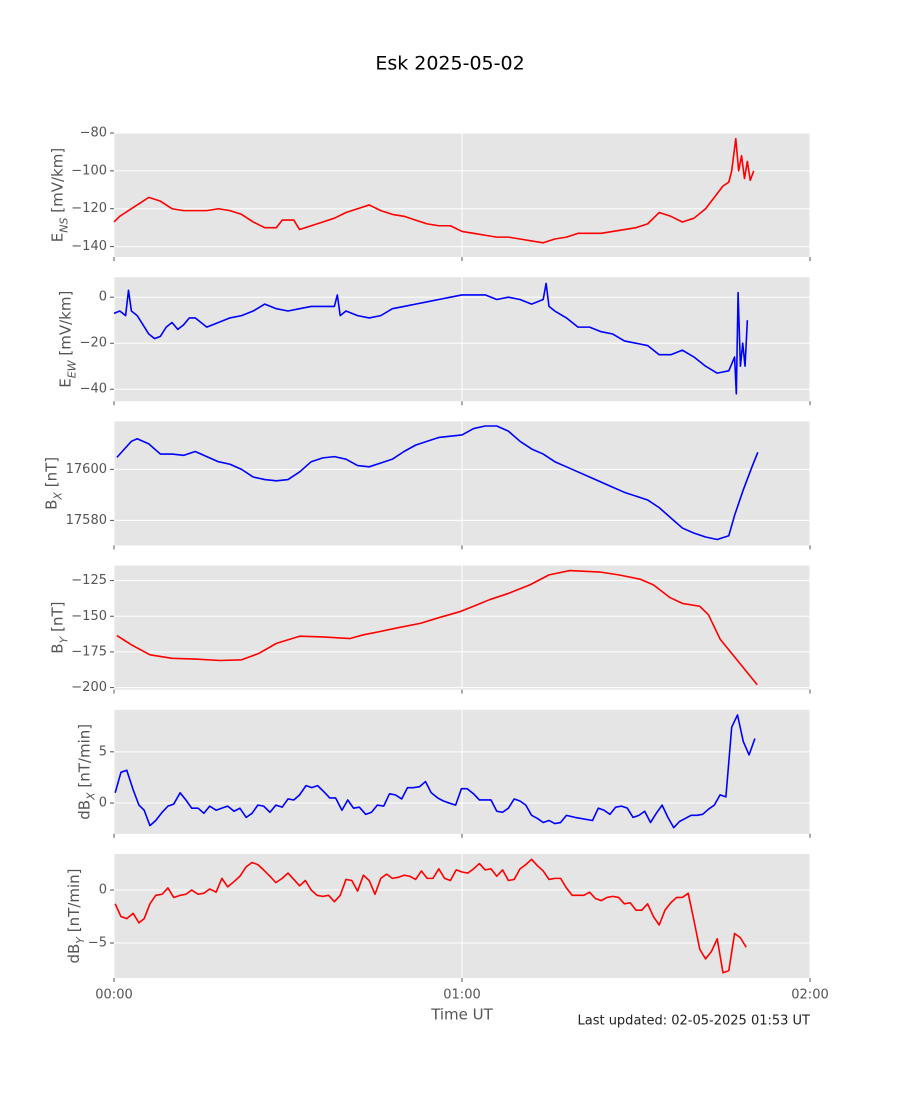 This screenshot has width=900, height=1100. What do you see at coordinates (693, 1021) in the screenshot?
I see `footer: Last updated: 02-05-2025 01:53 UT` at bounding box center [693, 1021].